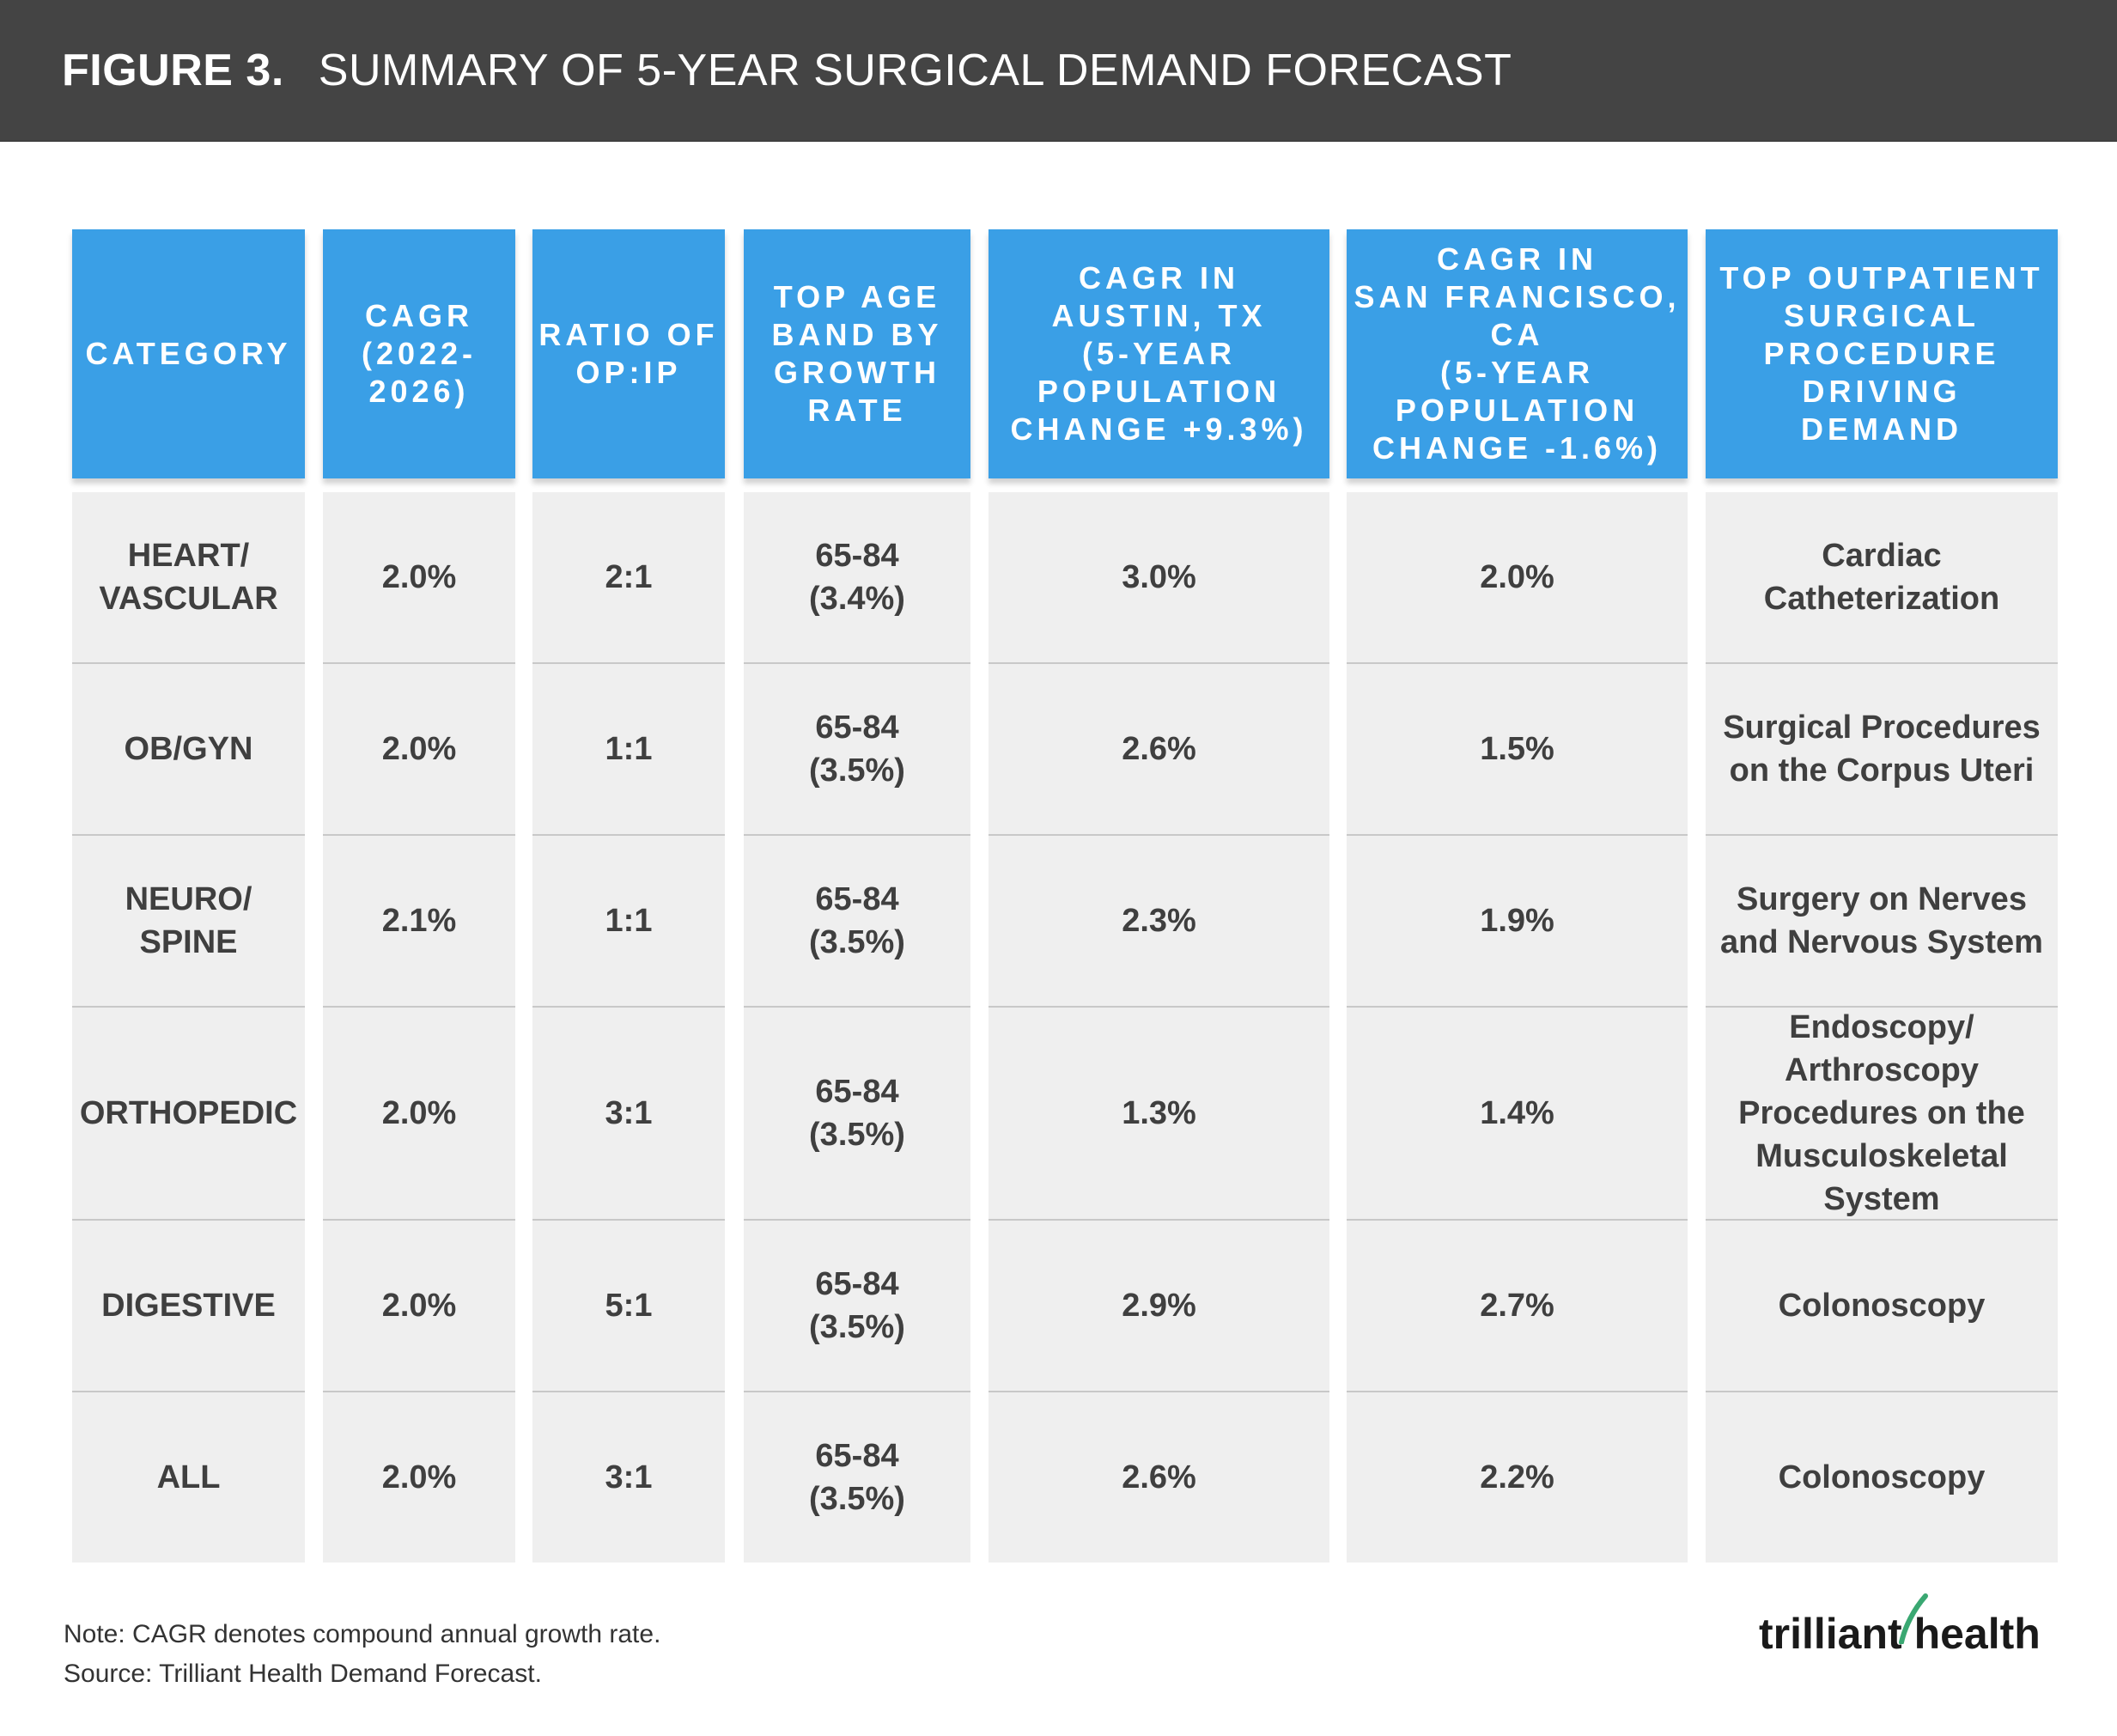 This screenshot has height=1736, width=2117. Describe the element at coordinates (188, 1112) in the screenshot. I see `table-cell: ORTHOPEDIC` at that location.